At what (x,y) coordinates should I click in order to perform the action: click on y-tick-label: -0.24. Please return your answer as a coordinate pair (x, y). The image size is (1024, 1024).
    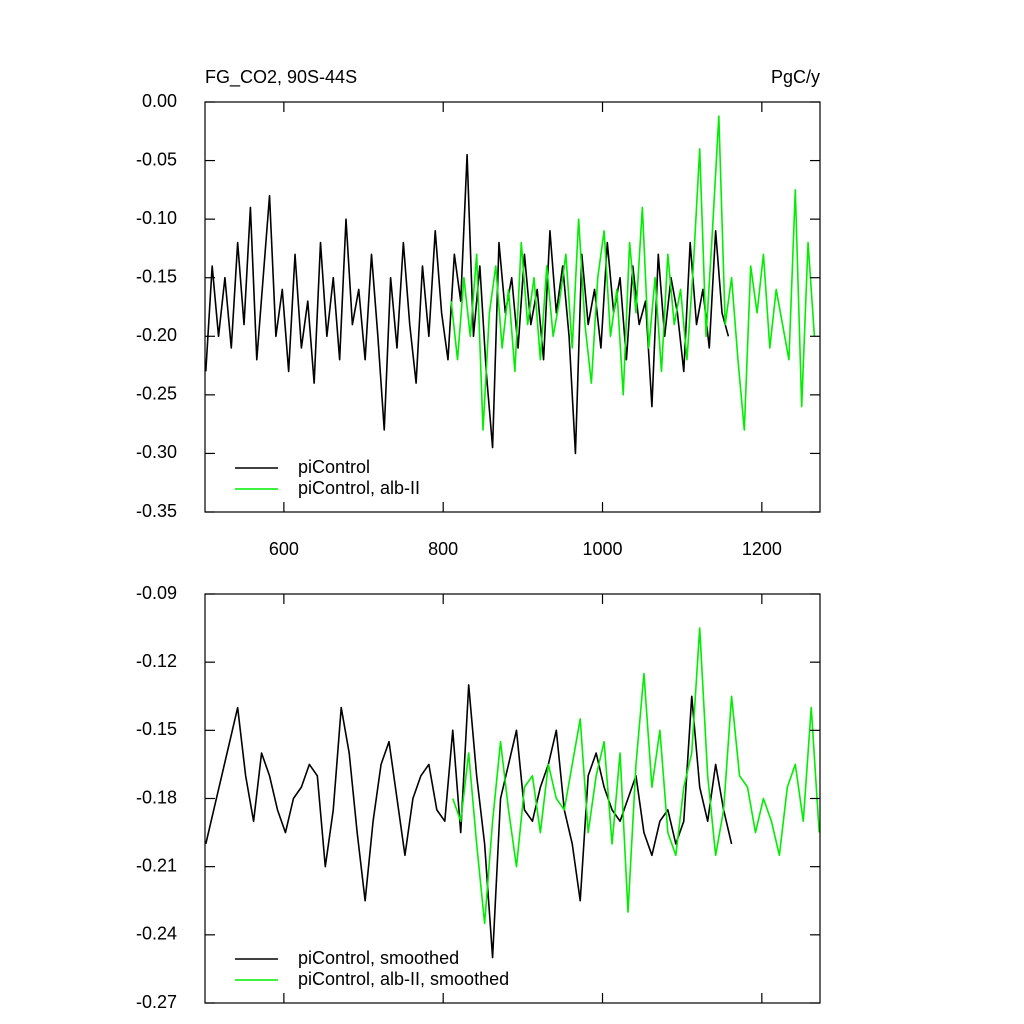
    Looking at the image, I should click on (156, 934).